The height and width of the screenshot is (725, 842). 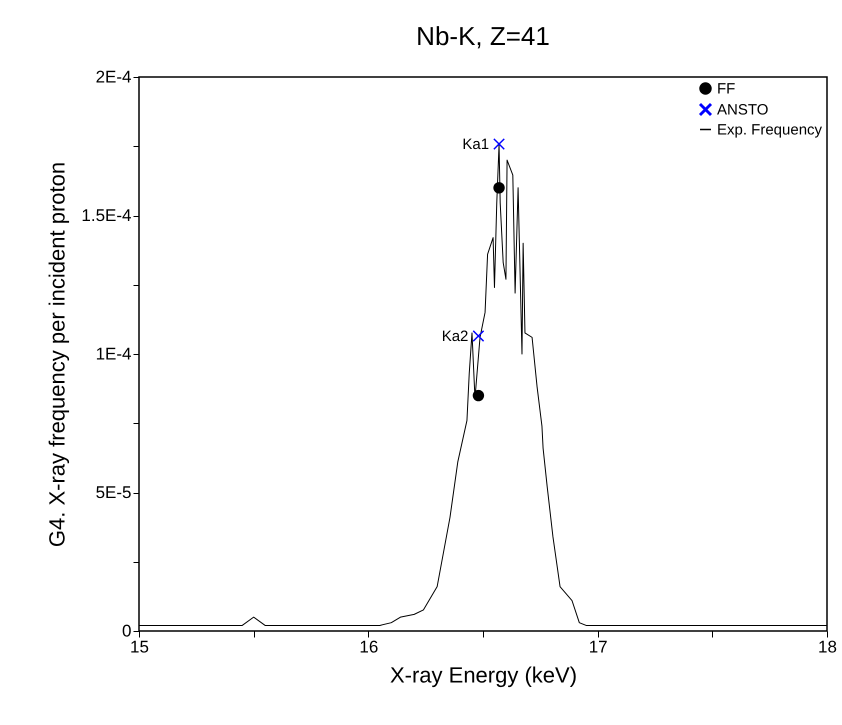 I want to click on legend-label: FF, so click(x=726, y=89).